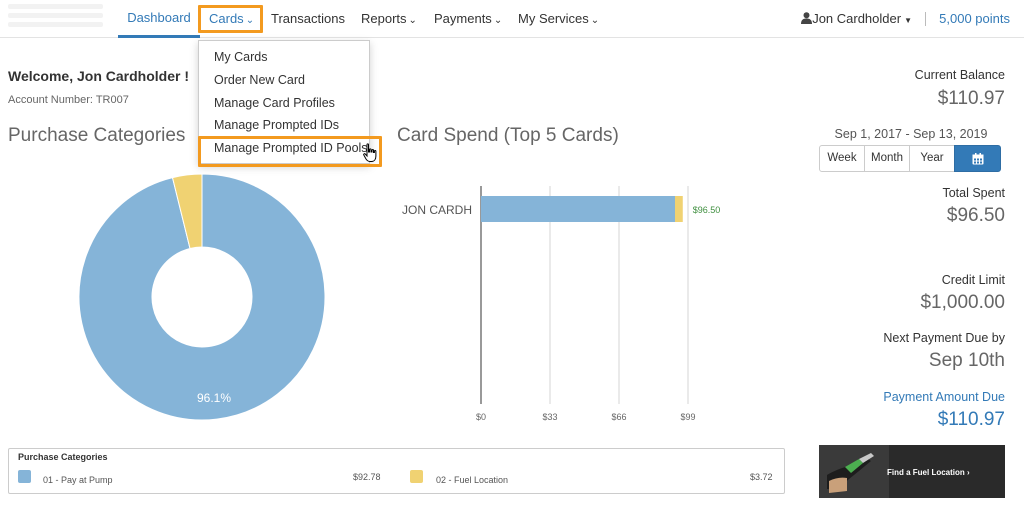 This screenshot has width=1024, height=506. I want to click on purchase-categories-chart: 96.1%, so click(202, 297).